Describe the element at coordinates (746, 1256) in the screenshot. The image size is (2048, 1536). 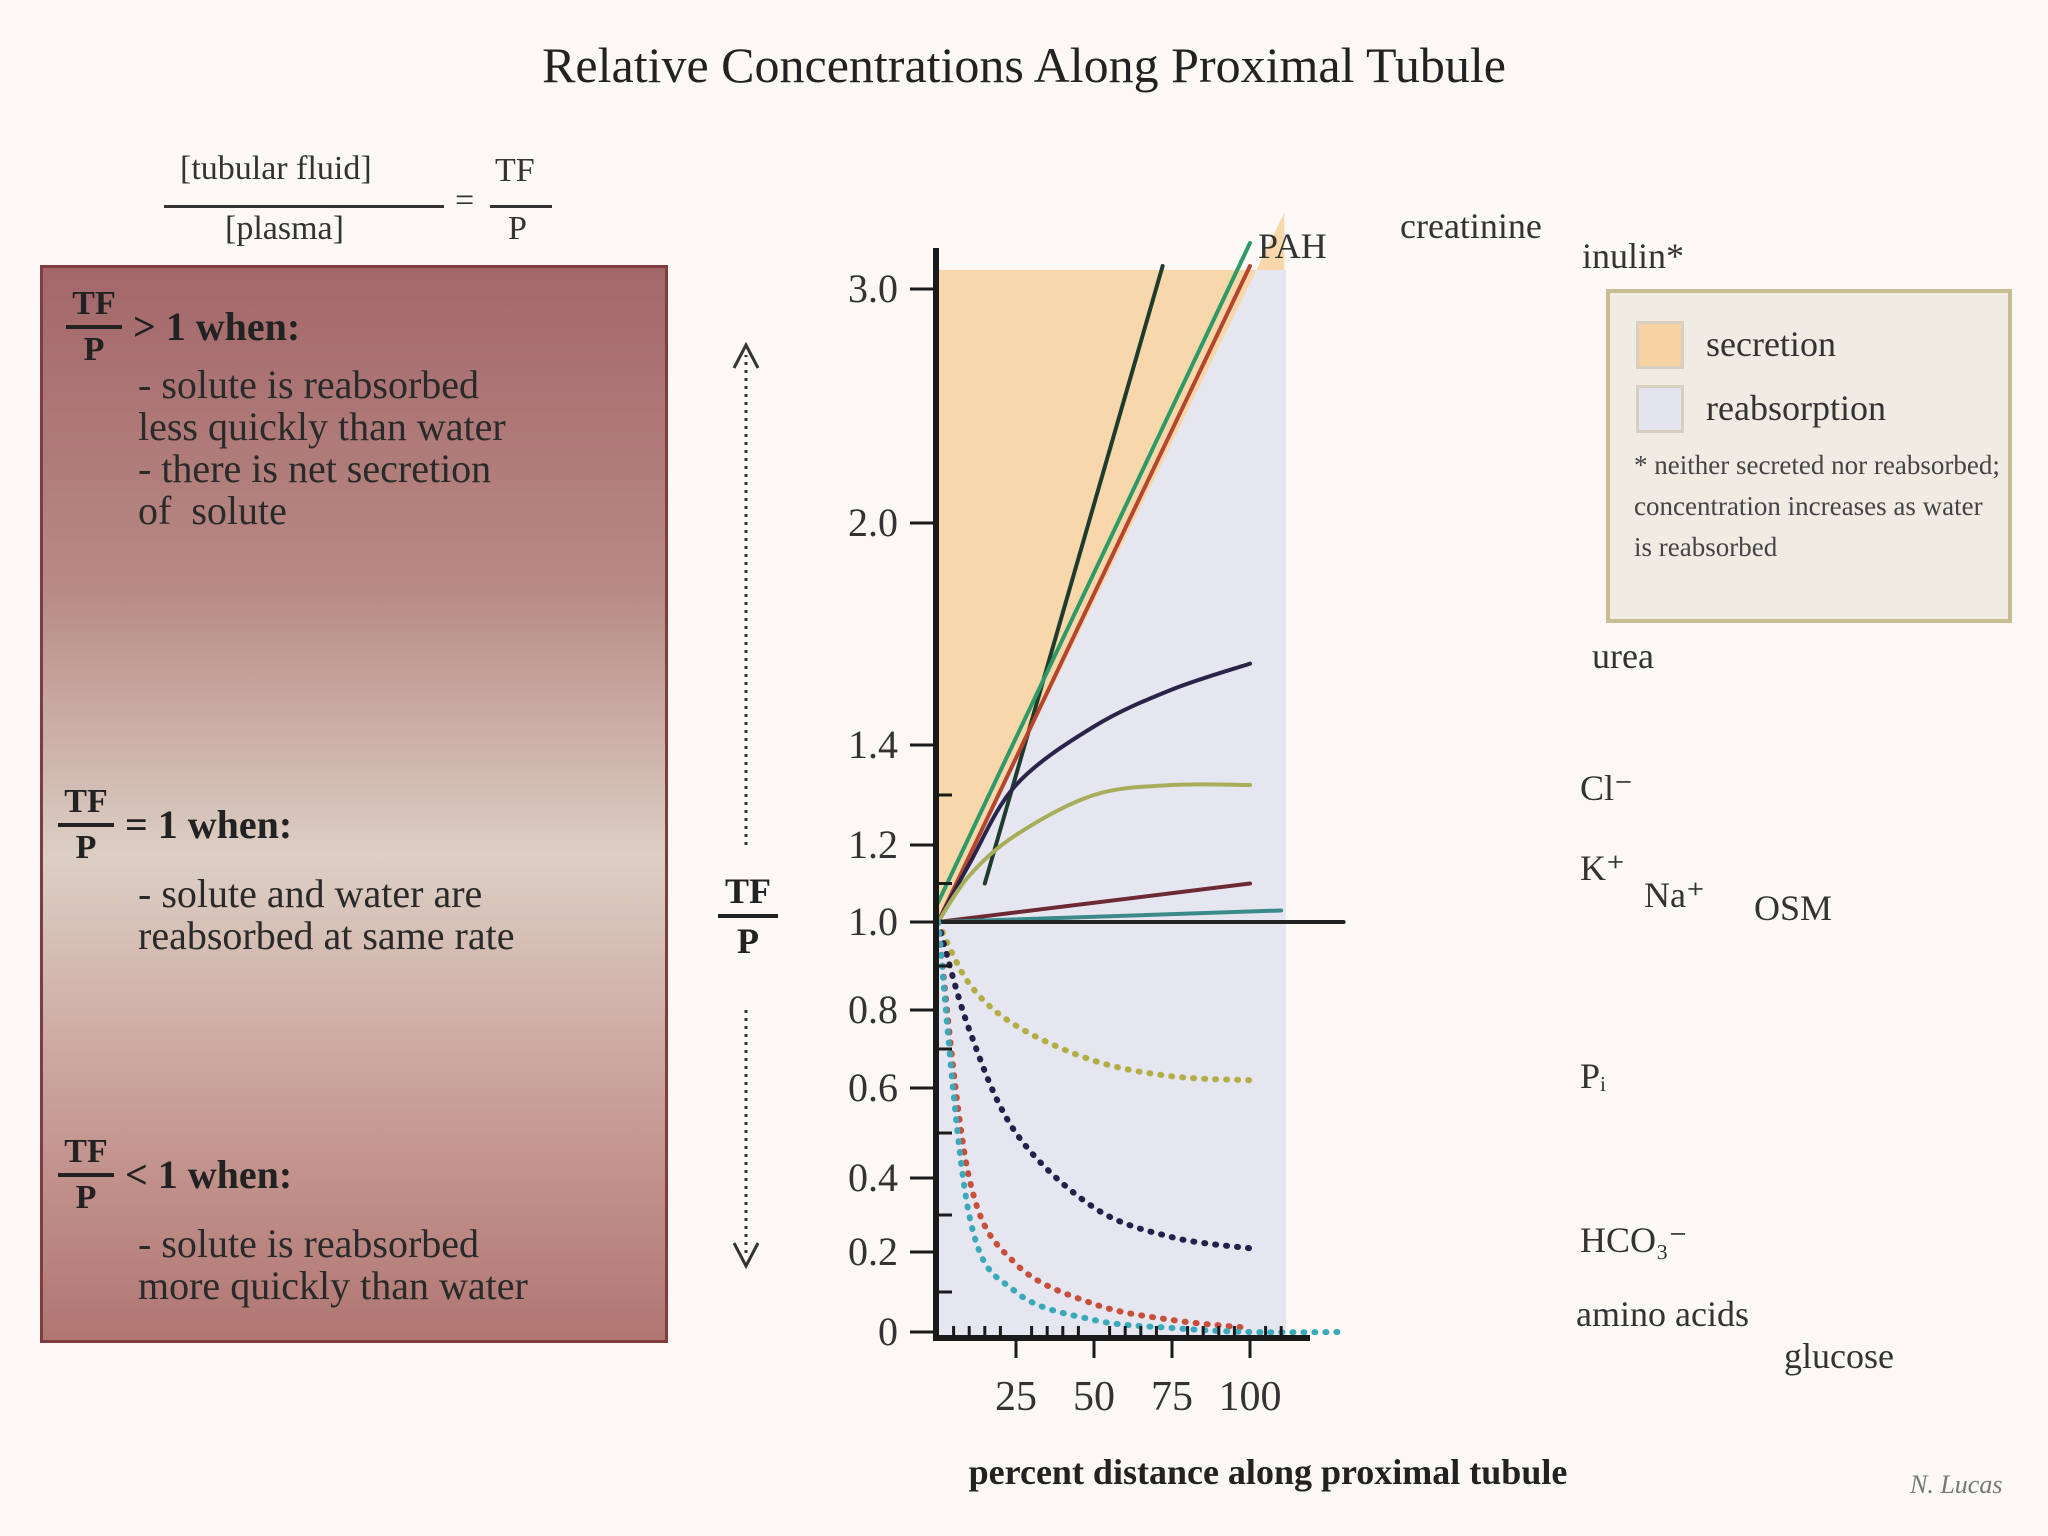
I see `down-arrow-head` at that location.